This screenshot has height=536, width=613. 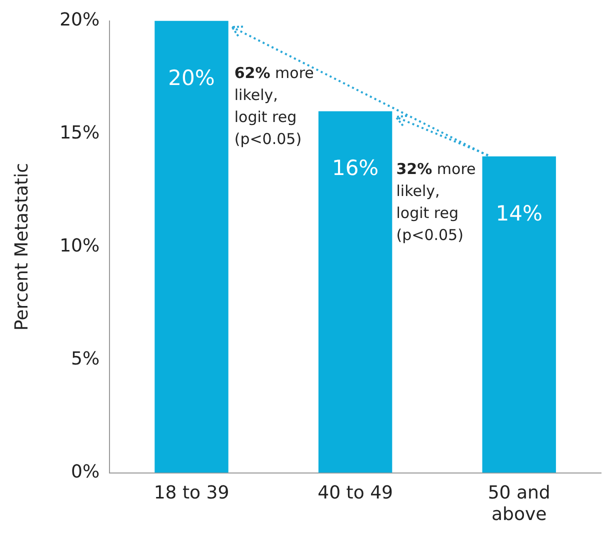 I want to click on y-tick-label: 5%, so click(x=85, y=359).